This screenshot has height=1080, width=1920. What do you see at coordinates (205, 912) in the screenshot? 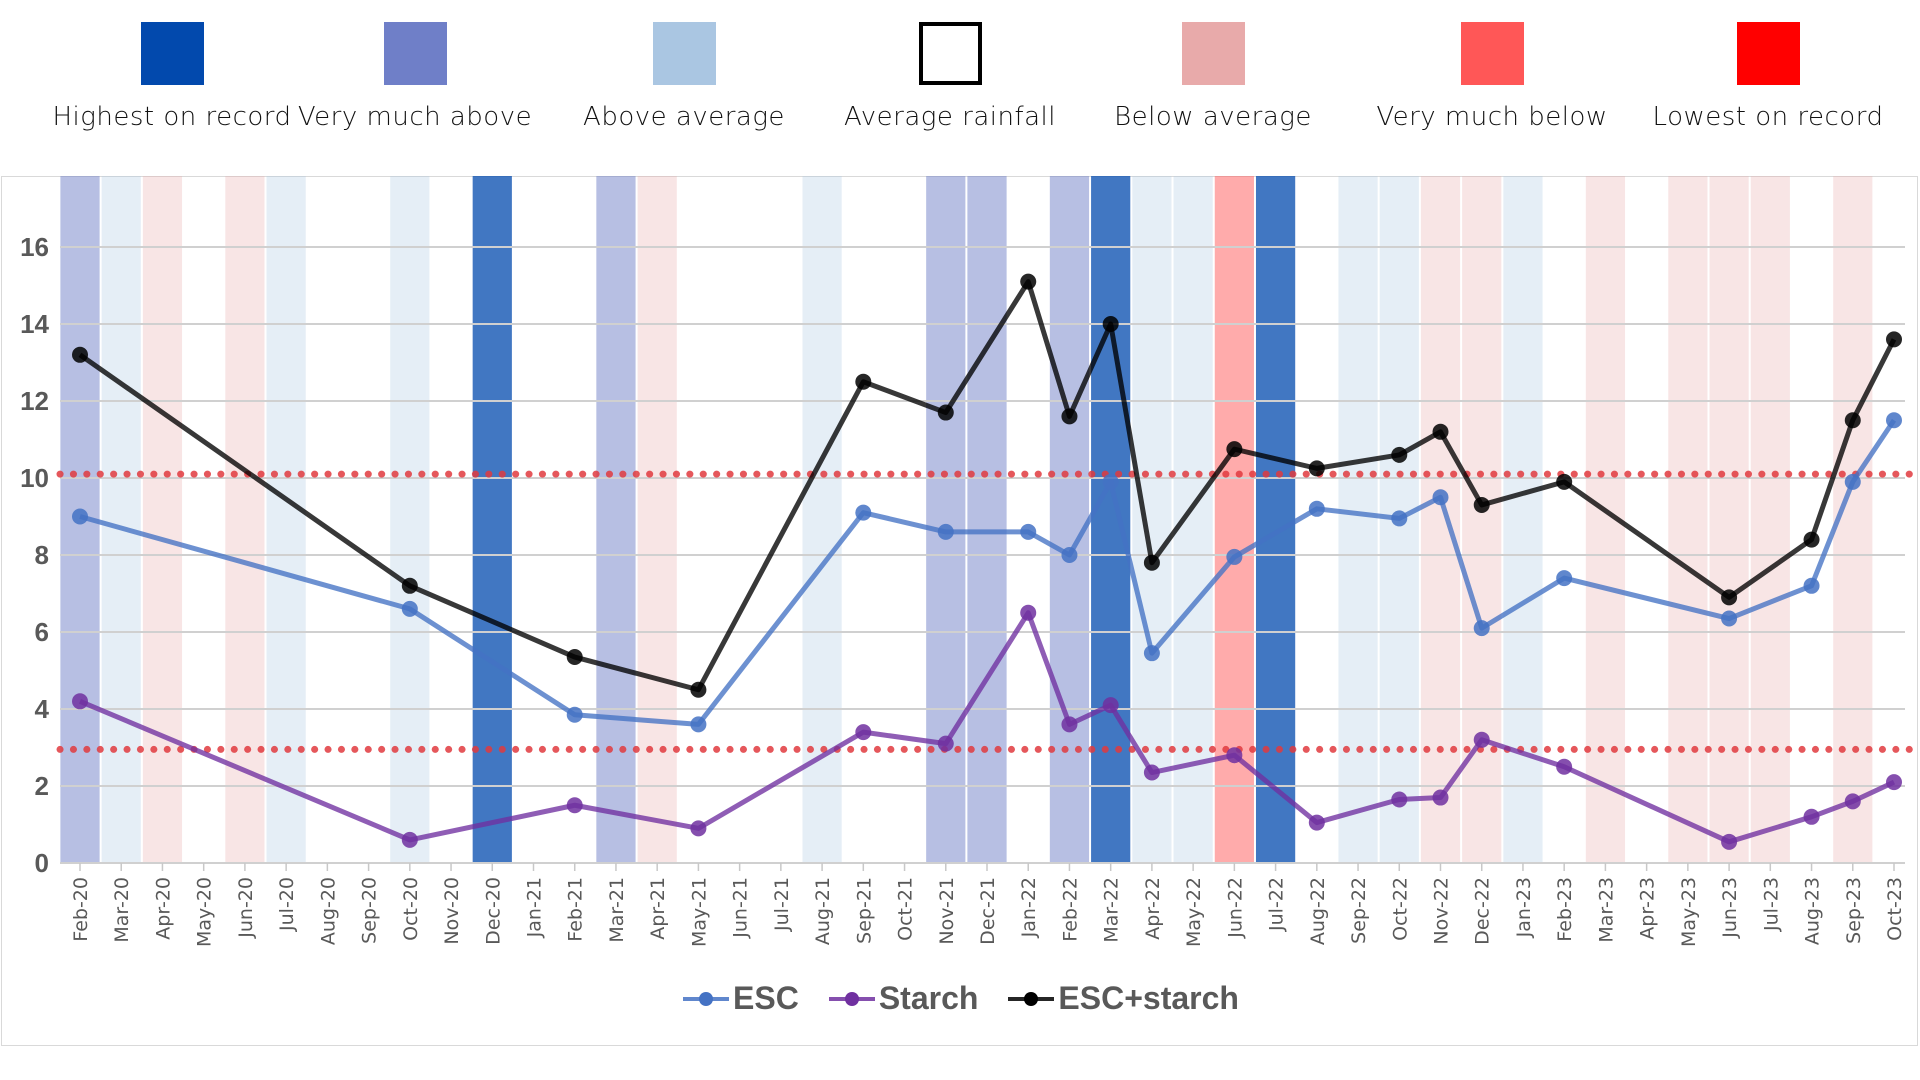
I see `x-tick-label: May-20` at bounding box center [205, 912].